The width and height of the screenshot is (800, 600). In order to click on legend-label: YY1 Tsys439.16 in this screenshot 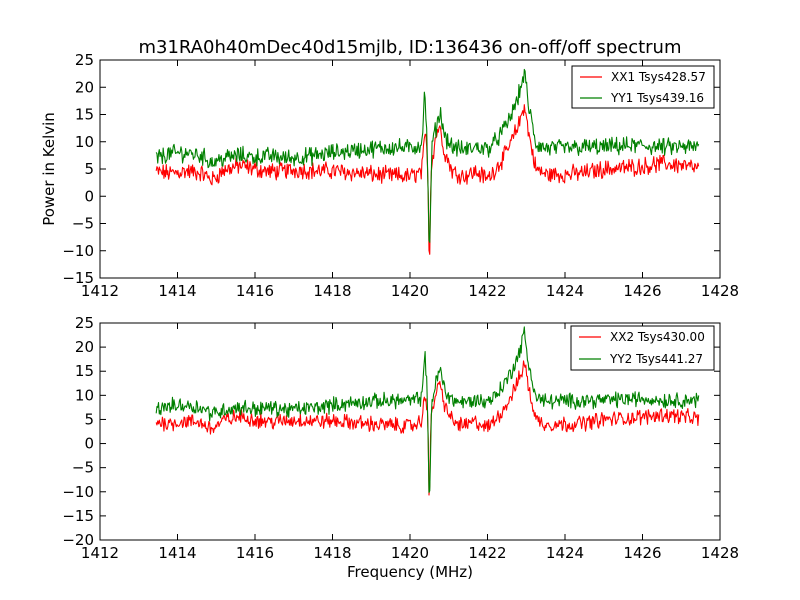, I will do `click(657, 98)`.